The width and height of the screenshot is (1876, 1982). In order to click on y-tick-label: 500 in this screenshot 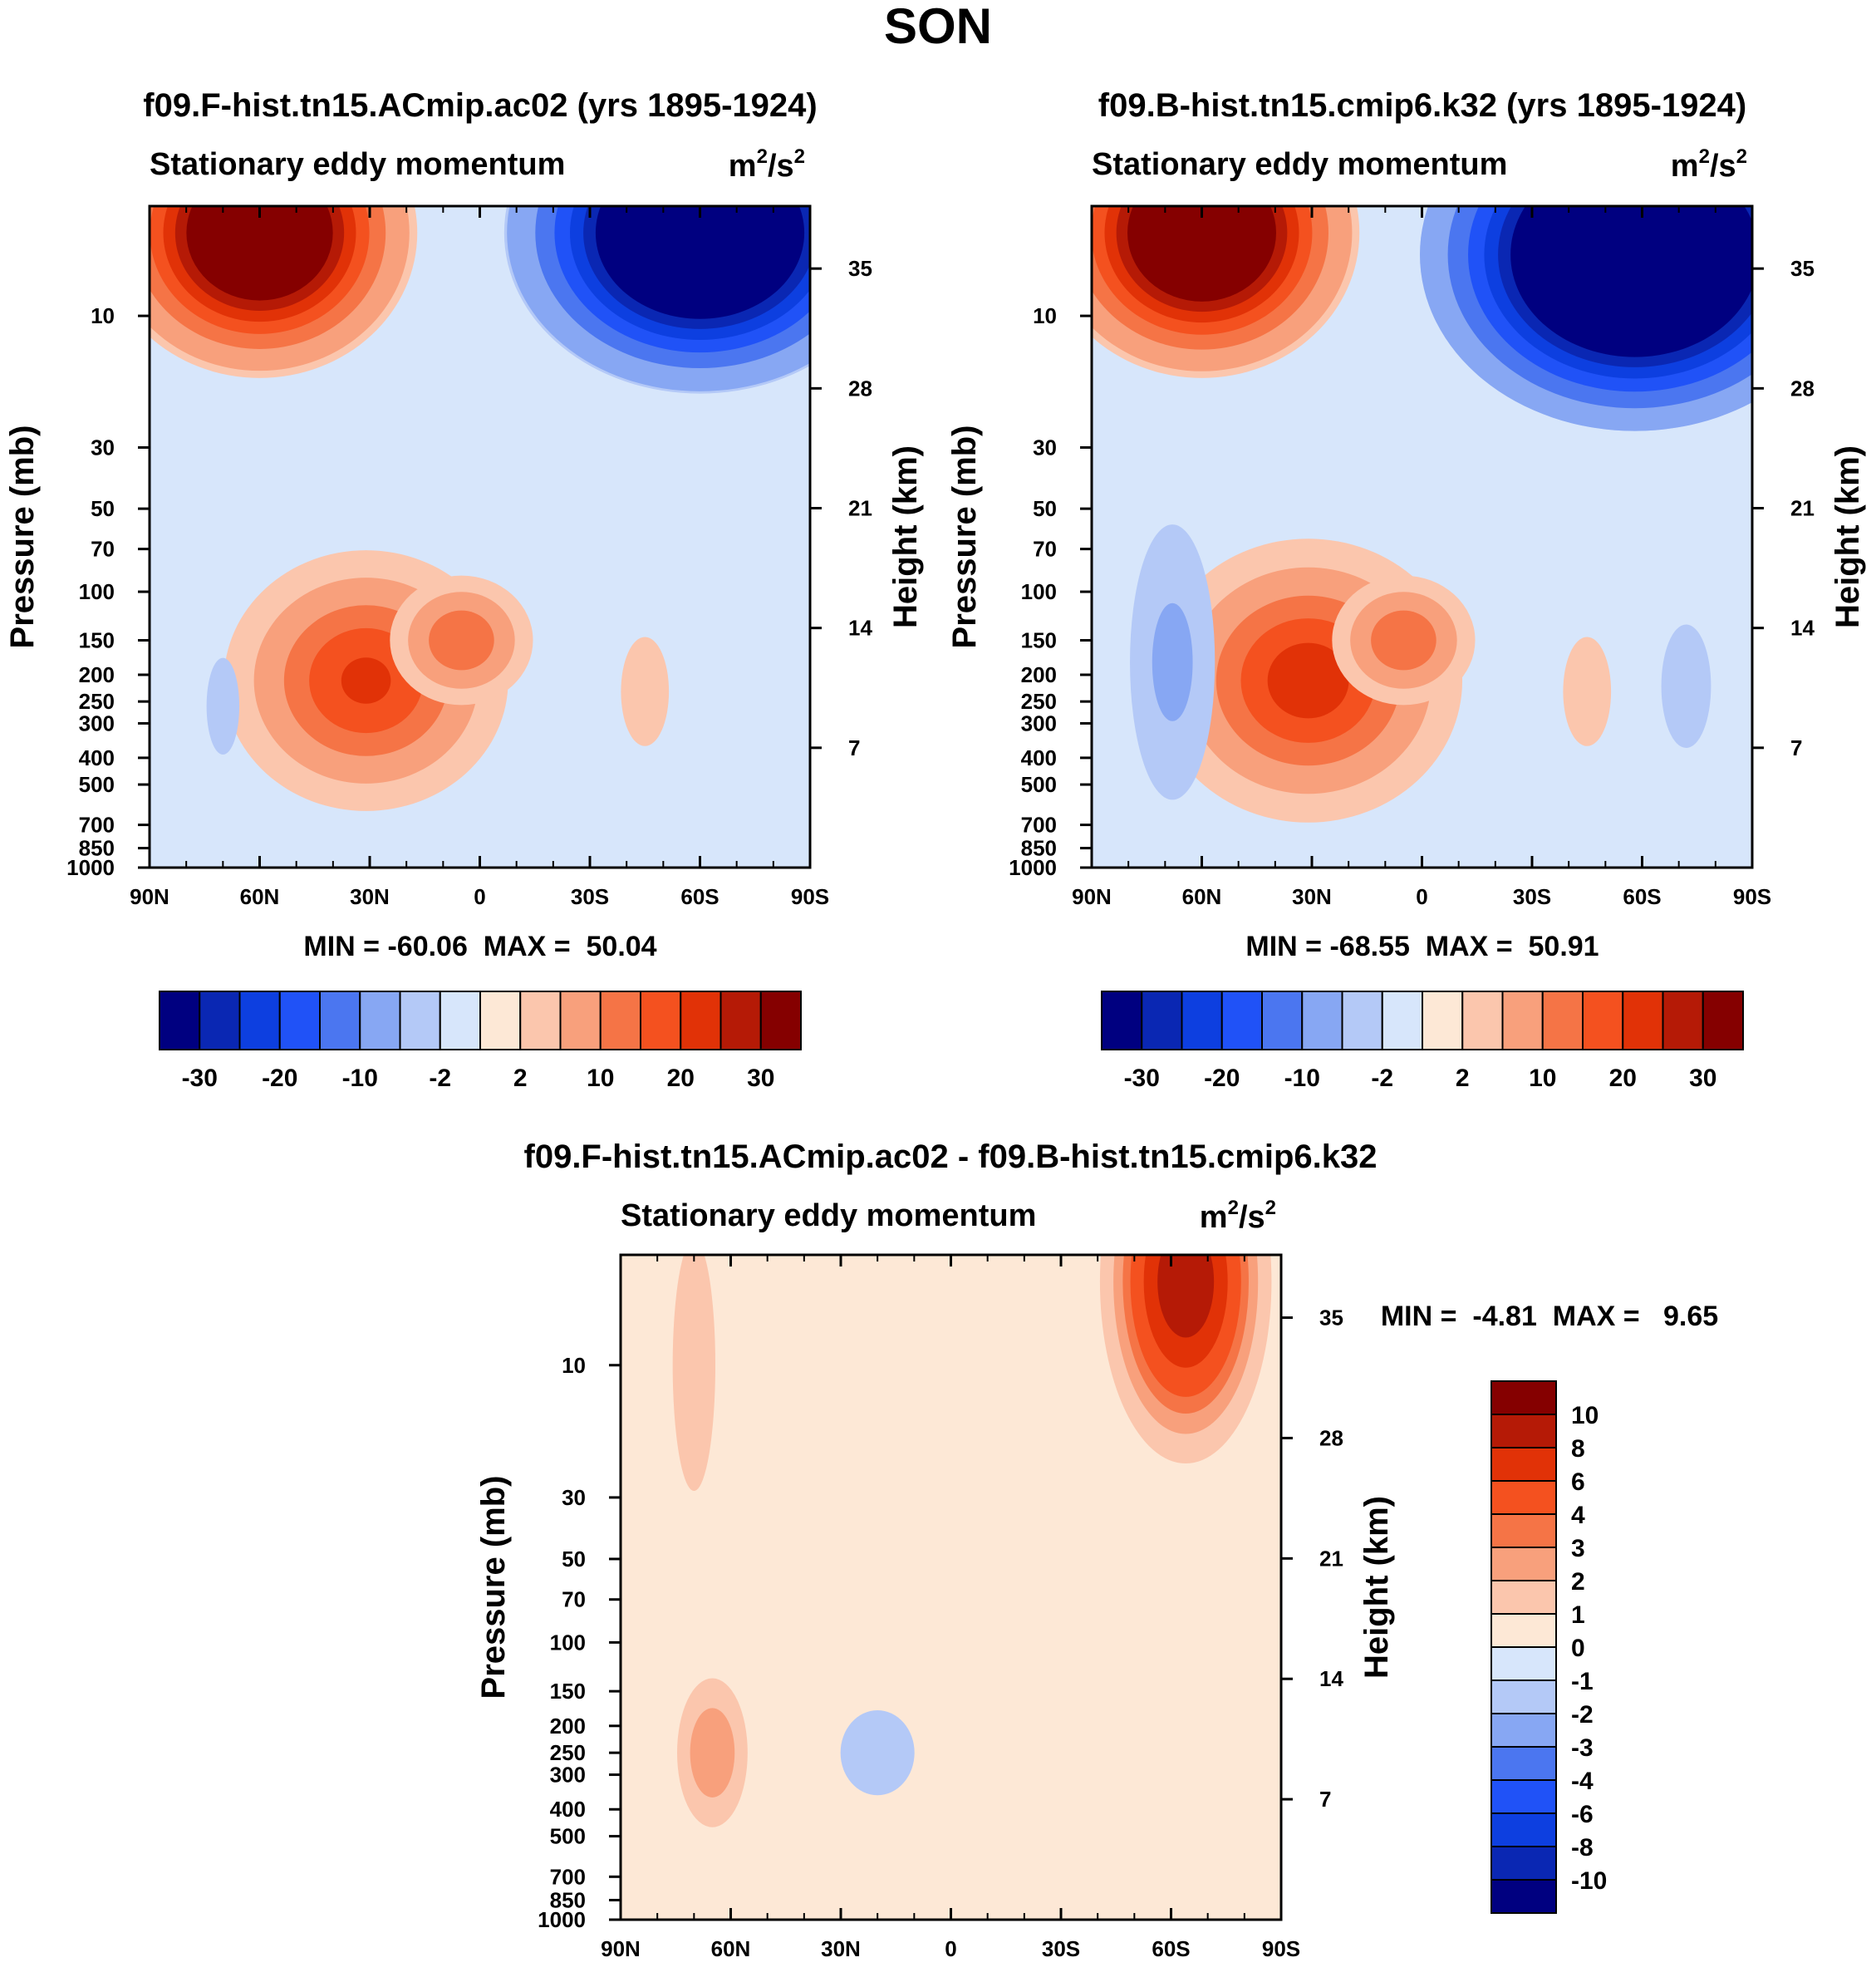, I will do `click(1039, 784)`.